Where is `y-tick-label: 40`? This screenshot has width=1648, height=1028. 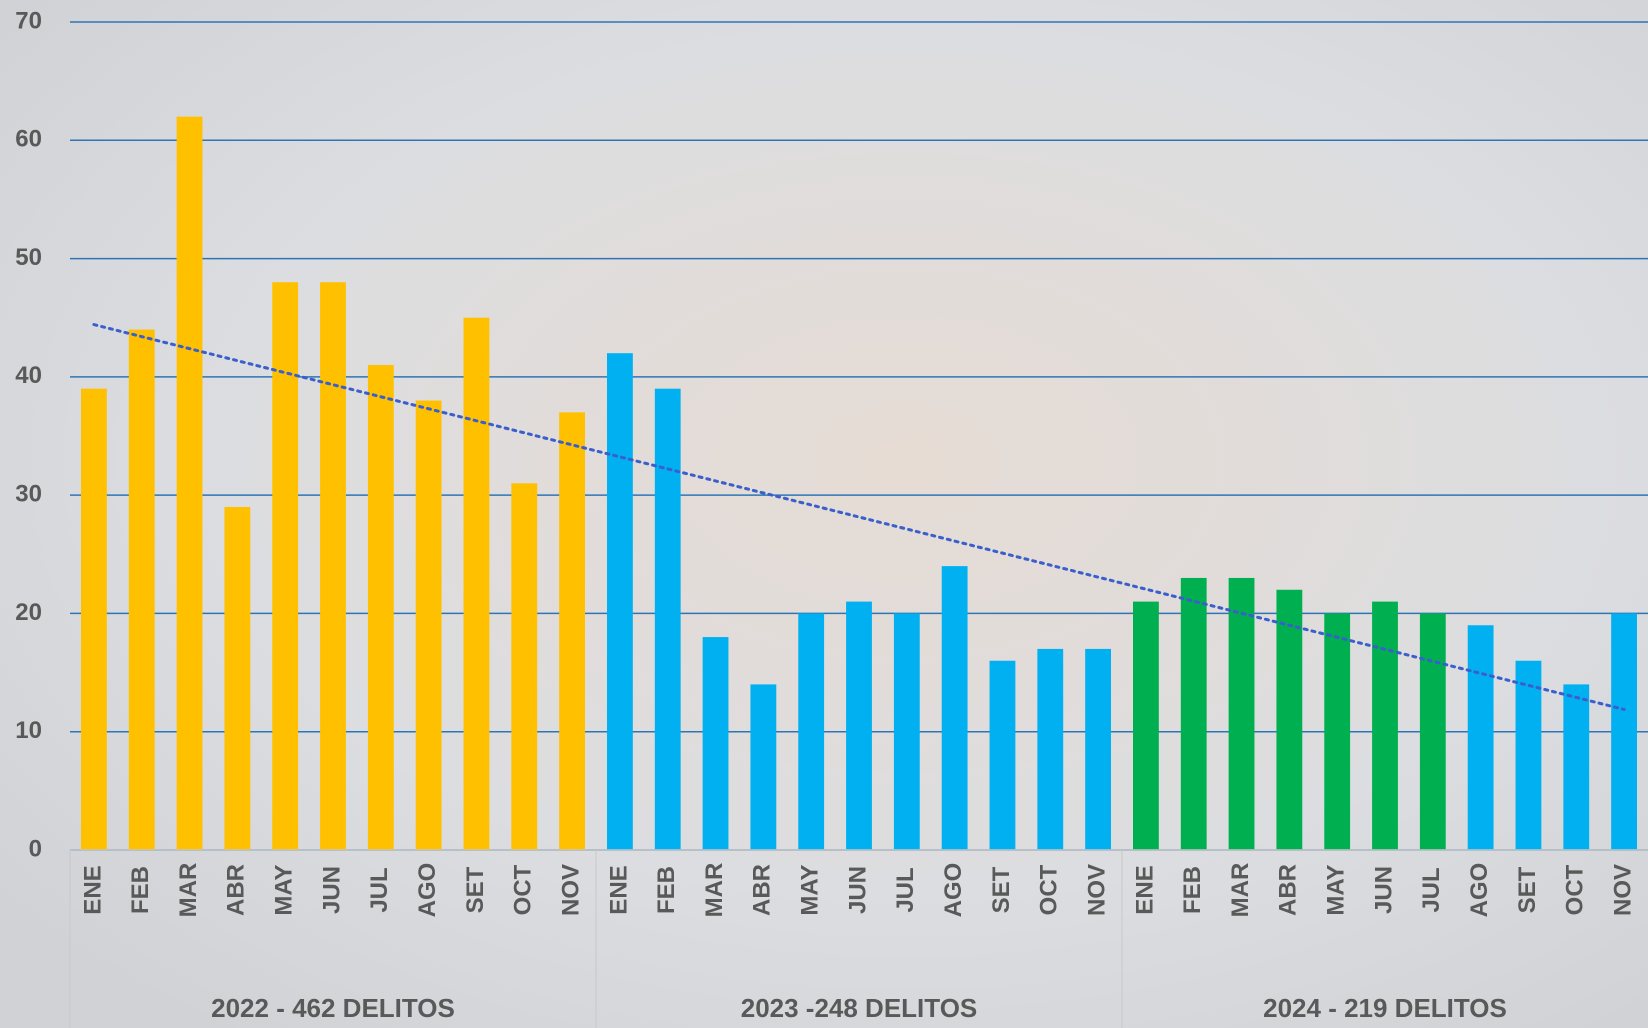
y-tick-label: 40 is located at coordinates (28, 375).